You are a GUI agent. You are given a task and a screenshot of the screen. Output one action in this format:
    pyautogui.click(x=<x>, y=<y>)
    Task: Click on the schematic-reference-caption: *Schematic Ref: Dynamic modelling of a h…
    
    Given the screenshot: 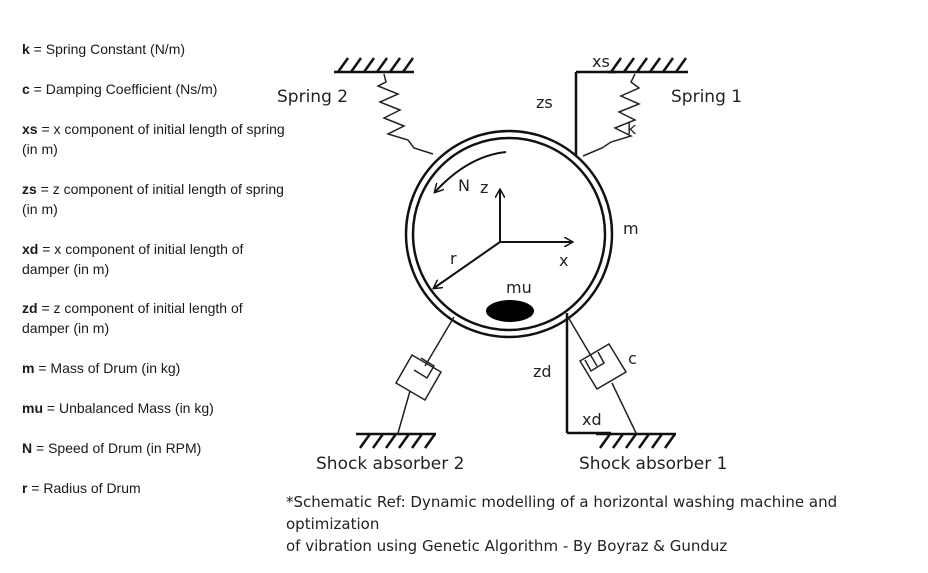 What is the action you would take?
    pyautogui.click(x=606, y=524)
    